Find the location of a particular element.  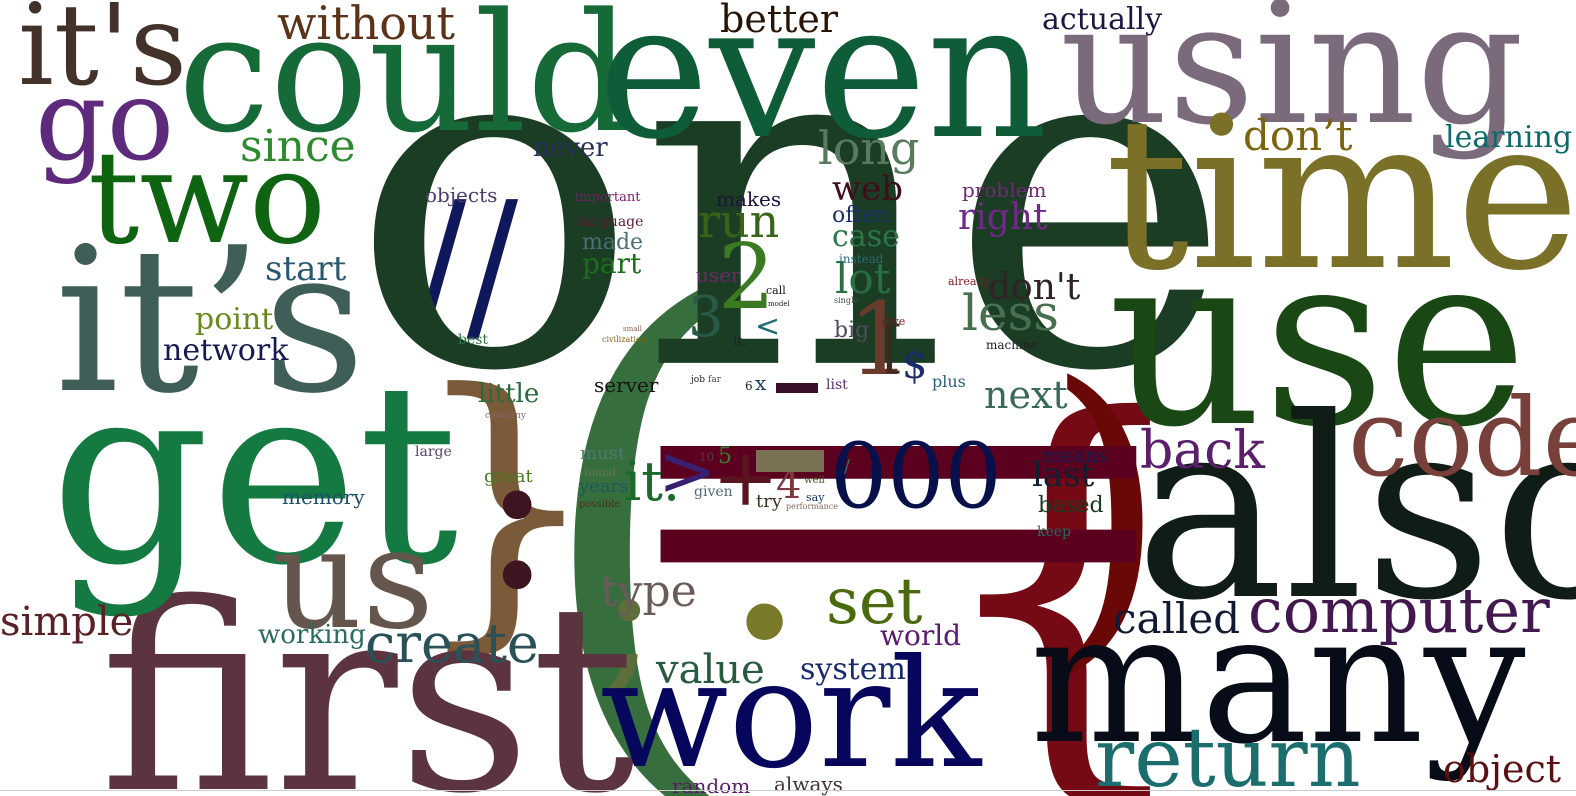

word-colon: : is located at coordinates (517, 510).